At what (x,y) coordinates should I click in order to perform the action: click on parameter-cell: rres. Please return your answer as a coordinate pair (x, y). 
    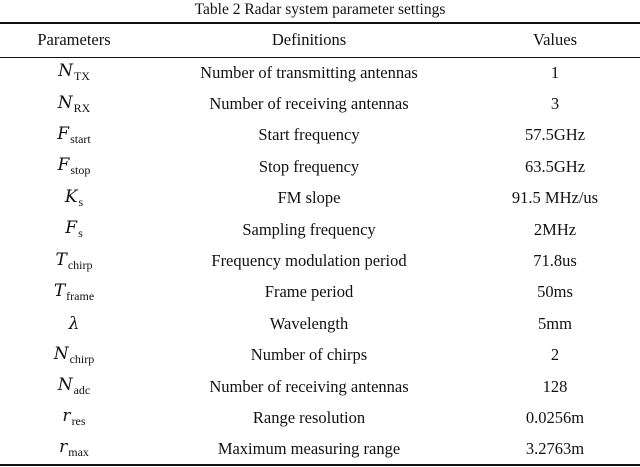
    Looking at the image, I should click on (74, 417).